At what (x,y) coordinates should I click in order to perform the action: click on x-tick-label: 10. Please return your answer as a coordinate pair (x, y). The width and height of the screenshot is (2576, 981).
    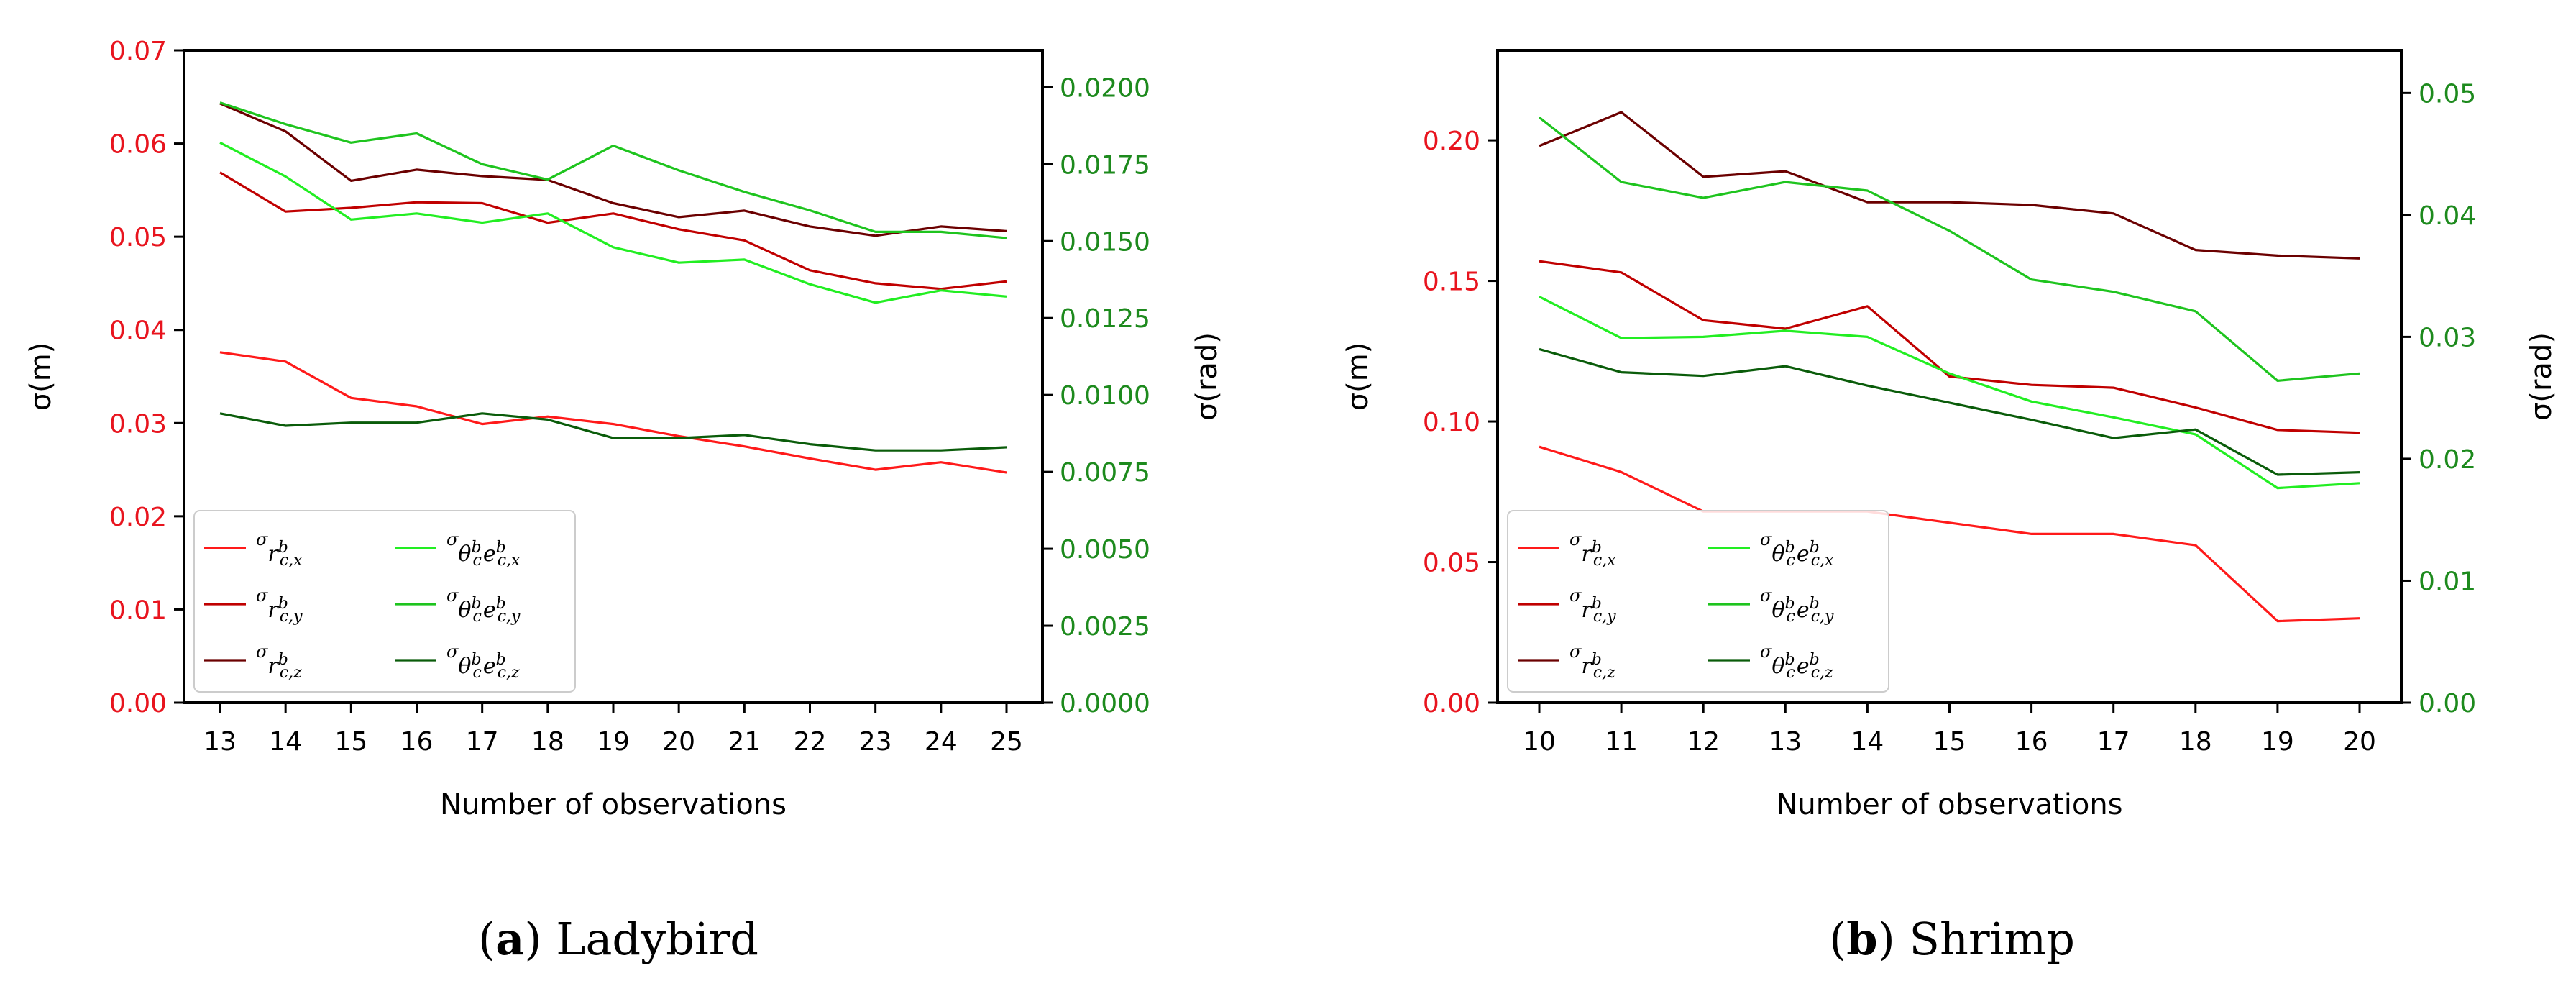
    Looking at the image, I should click on (1539, 742).